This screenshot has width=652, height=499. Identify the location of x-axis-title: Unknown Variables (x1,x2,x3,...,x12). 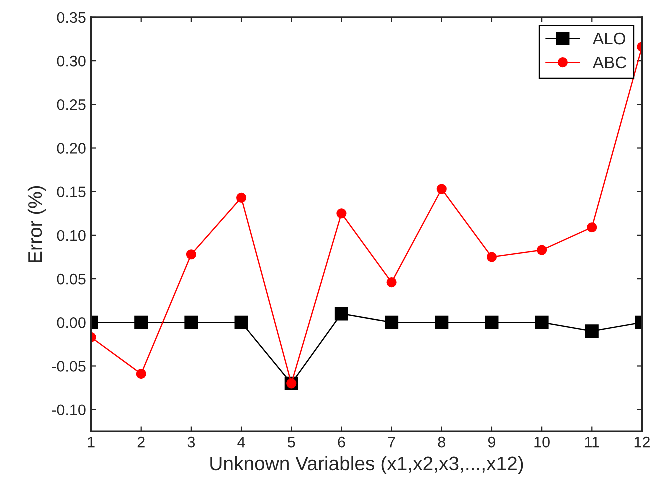
(367, 465).